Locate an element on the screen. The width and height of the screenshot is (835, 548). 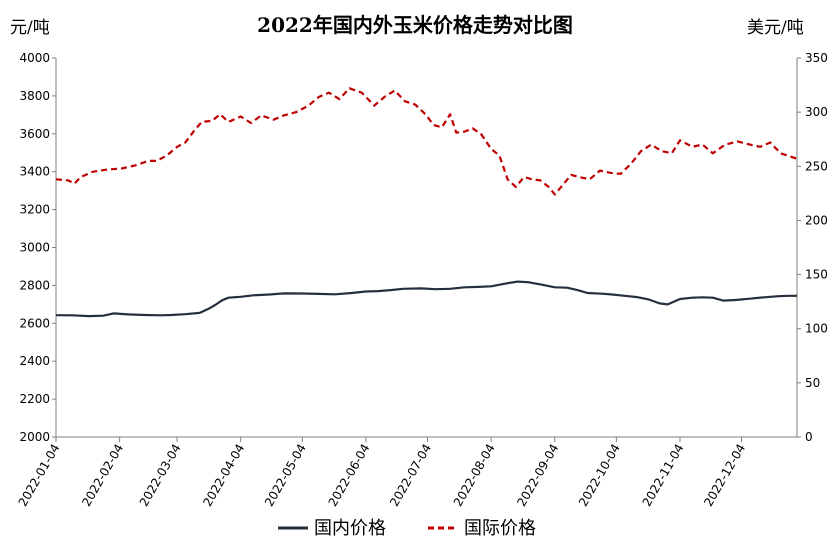
left-tick-label: 4000 is located at coordinates (34, 58).